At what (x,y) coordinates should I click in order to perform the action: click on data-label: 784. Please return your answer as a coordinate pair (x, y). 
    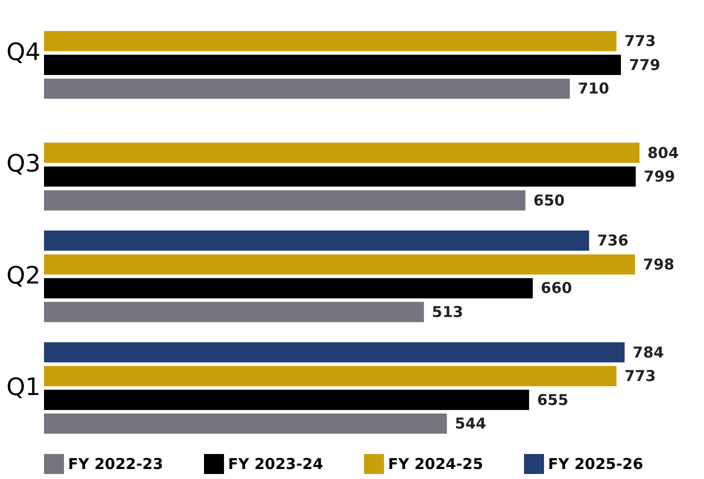
    Looking at the image, I should click on (648, 352).